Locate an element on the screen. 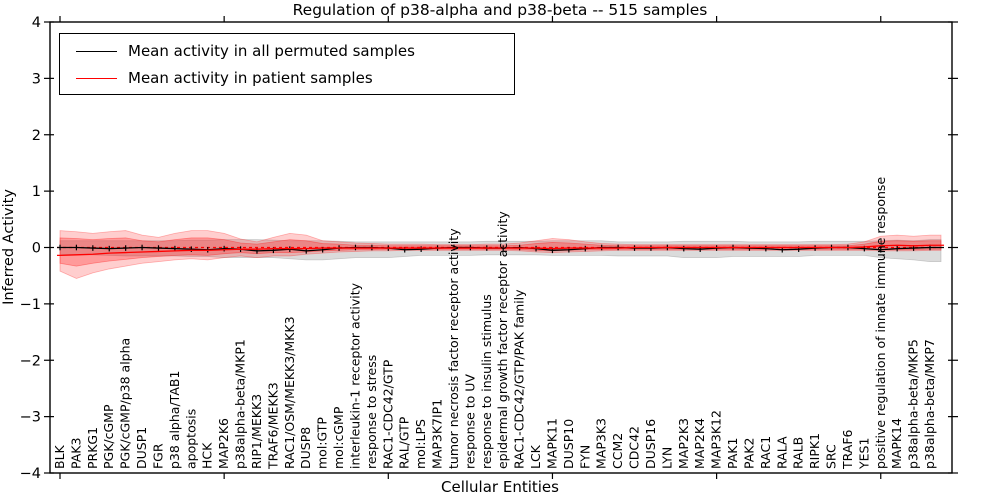 This screenshot has height=500, width=1000. category-label: RALB is located at coordinates (798, 453).